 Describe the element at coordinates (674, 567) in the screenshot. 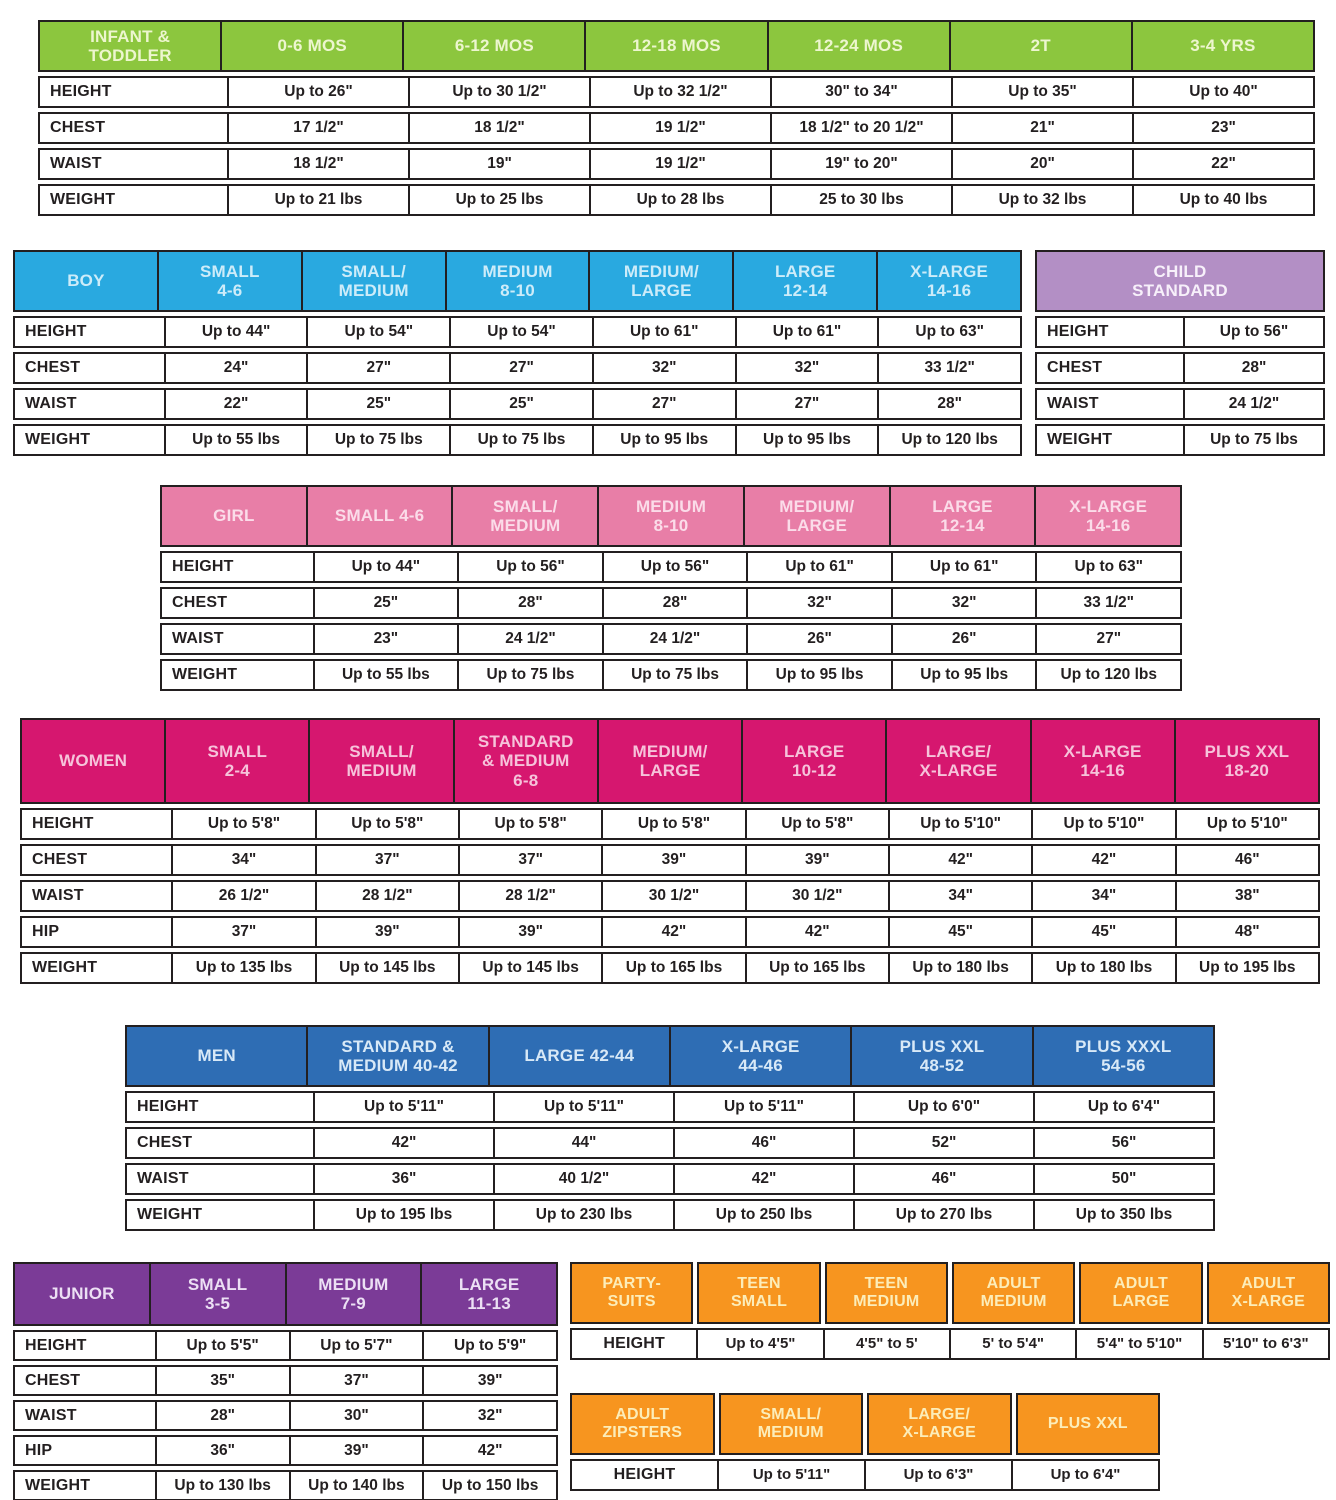

I see `girl-cell-0-2: Up to 56"` at that location.